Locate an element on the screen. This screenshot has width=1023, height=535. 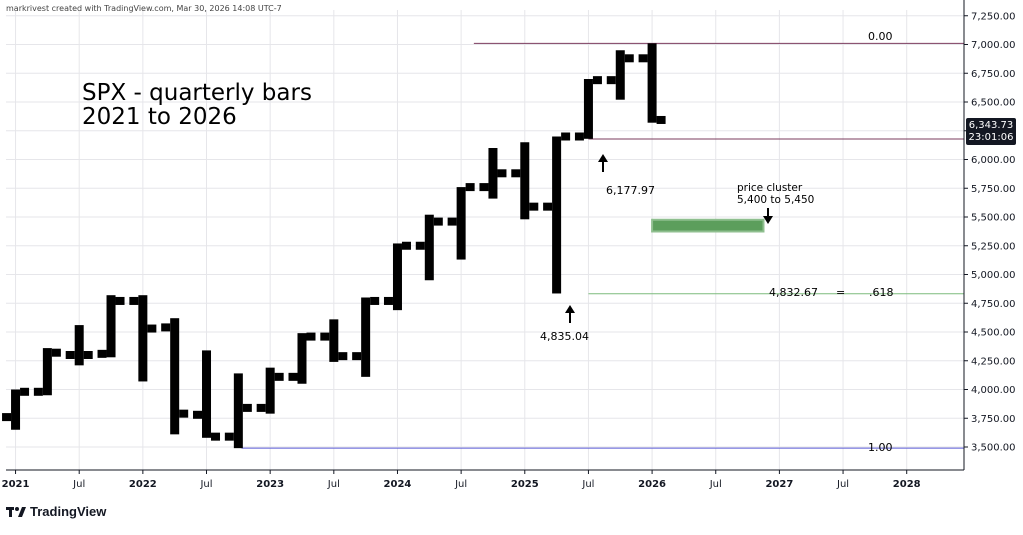
arrow-up-high-icon is located at coordinates (603, 163).